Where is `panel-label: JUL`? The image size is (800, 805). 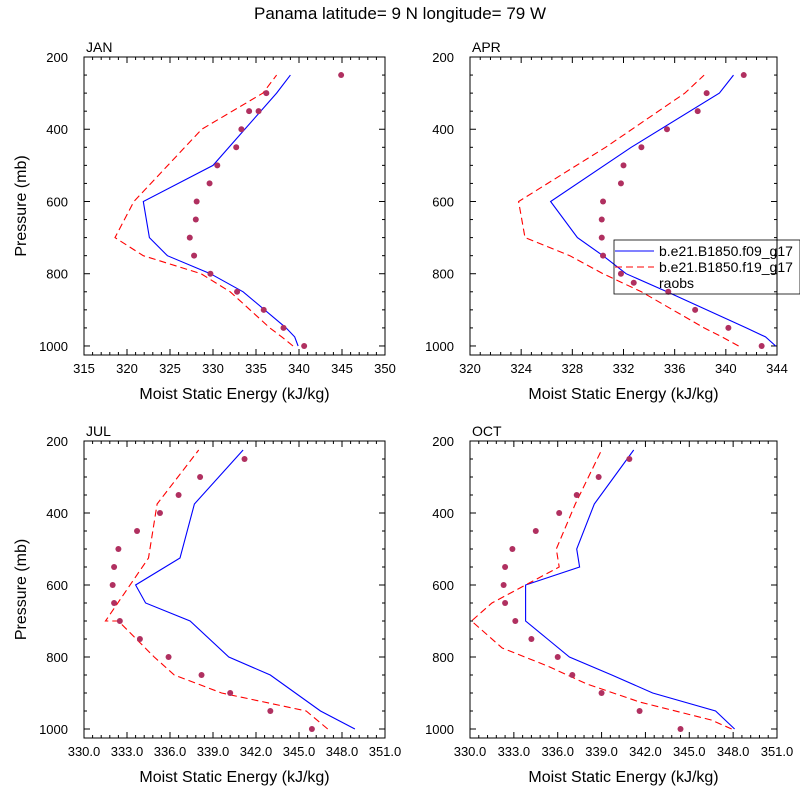
panel-label: JUL is located at coordinates (98, 431).